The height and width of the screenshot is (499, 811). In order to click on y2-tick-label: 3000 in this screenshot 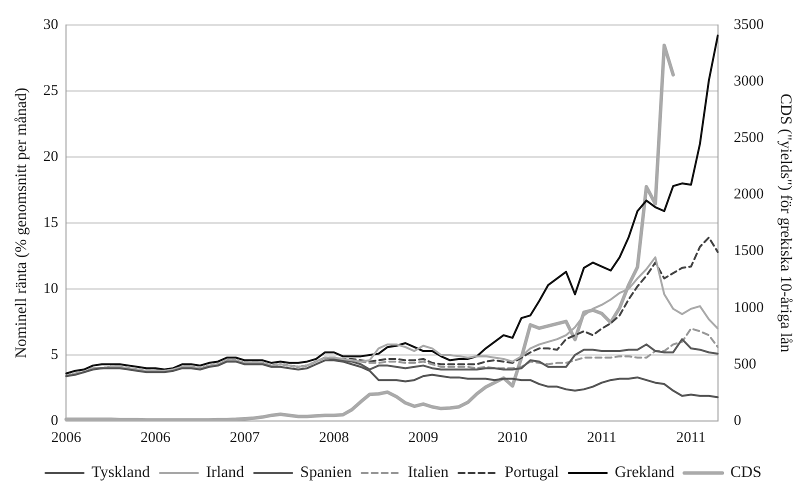, I will do `click(749, 82)`.